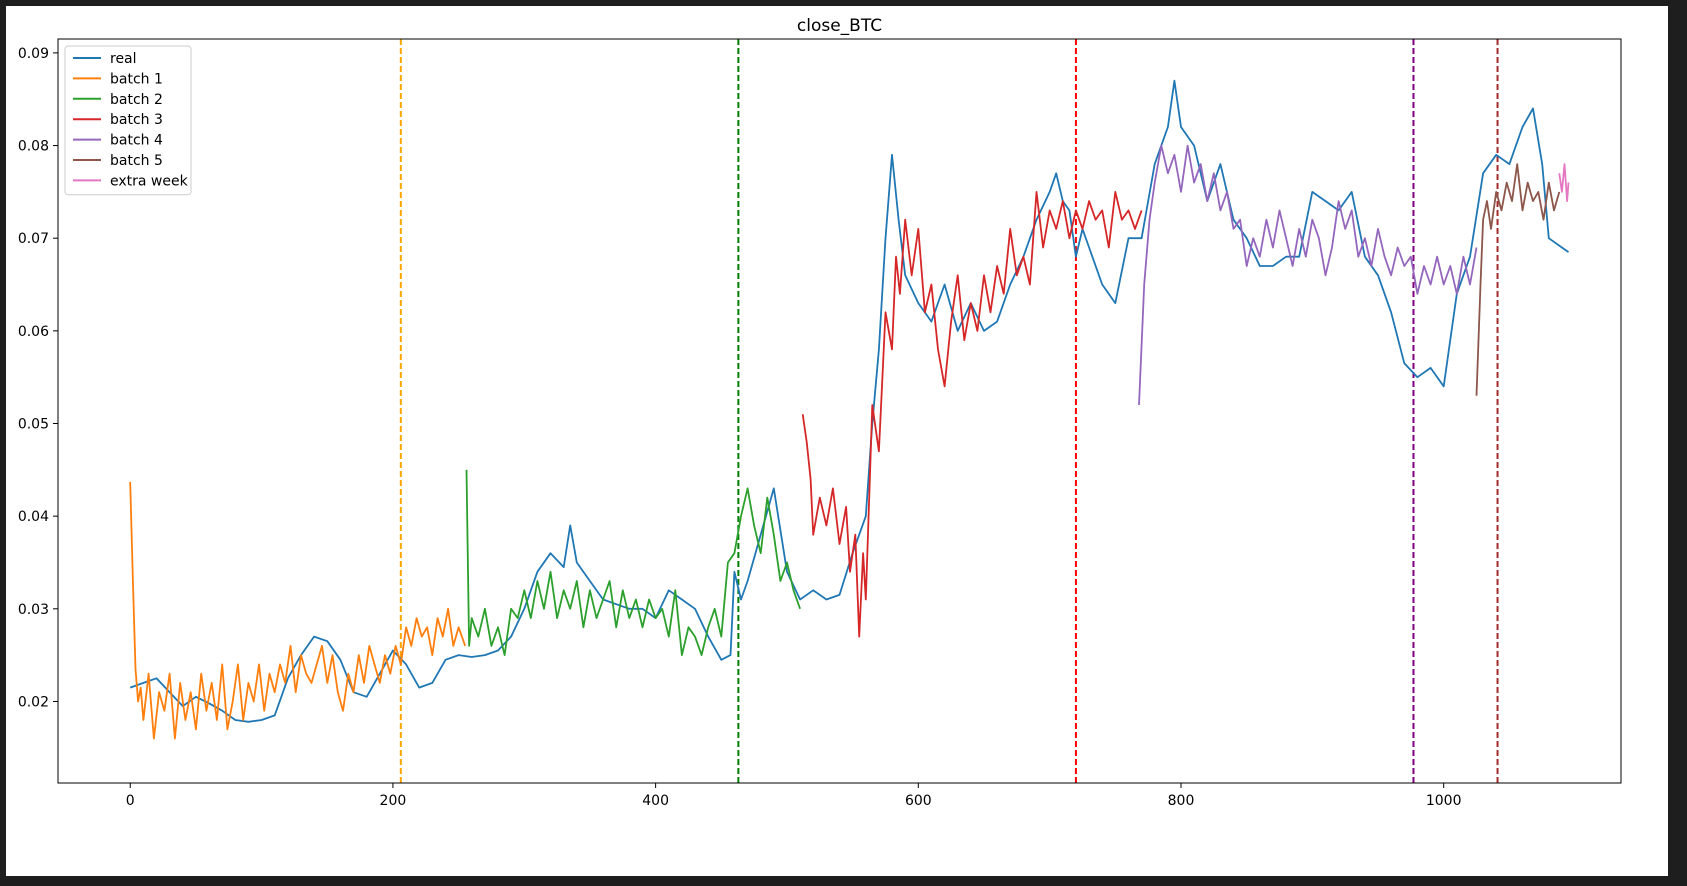 The width and height of the screenshot is (1687, 886). I want to click on y-axis: 0.02 0.03 0.04 0.05 0.06 0.07 0.08 0.09, so click(38, 378).